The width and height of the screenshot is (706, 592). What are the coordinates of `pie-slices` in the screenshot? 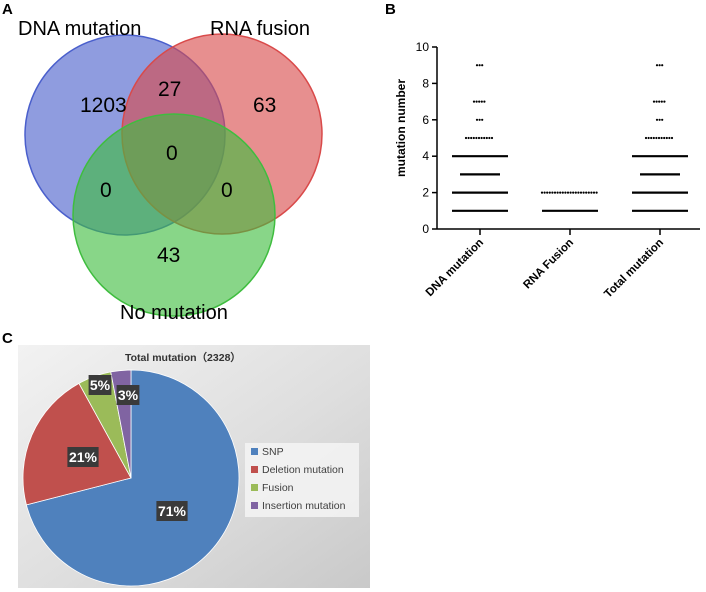 It's located at (131, 478).